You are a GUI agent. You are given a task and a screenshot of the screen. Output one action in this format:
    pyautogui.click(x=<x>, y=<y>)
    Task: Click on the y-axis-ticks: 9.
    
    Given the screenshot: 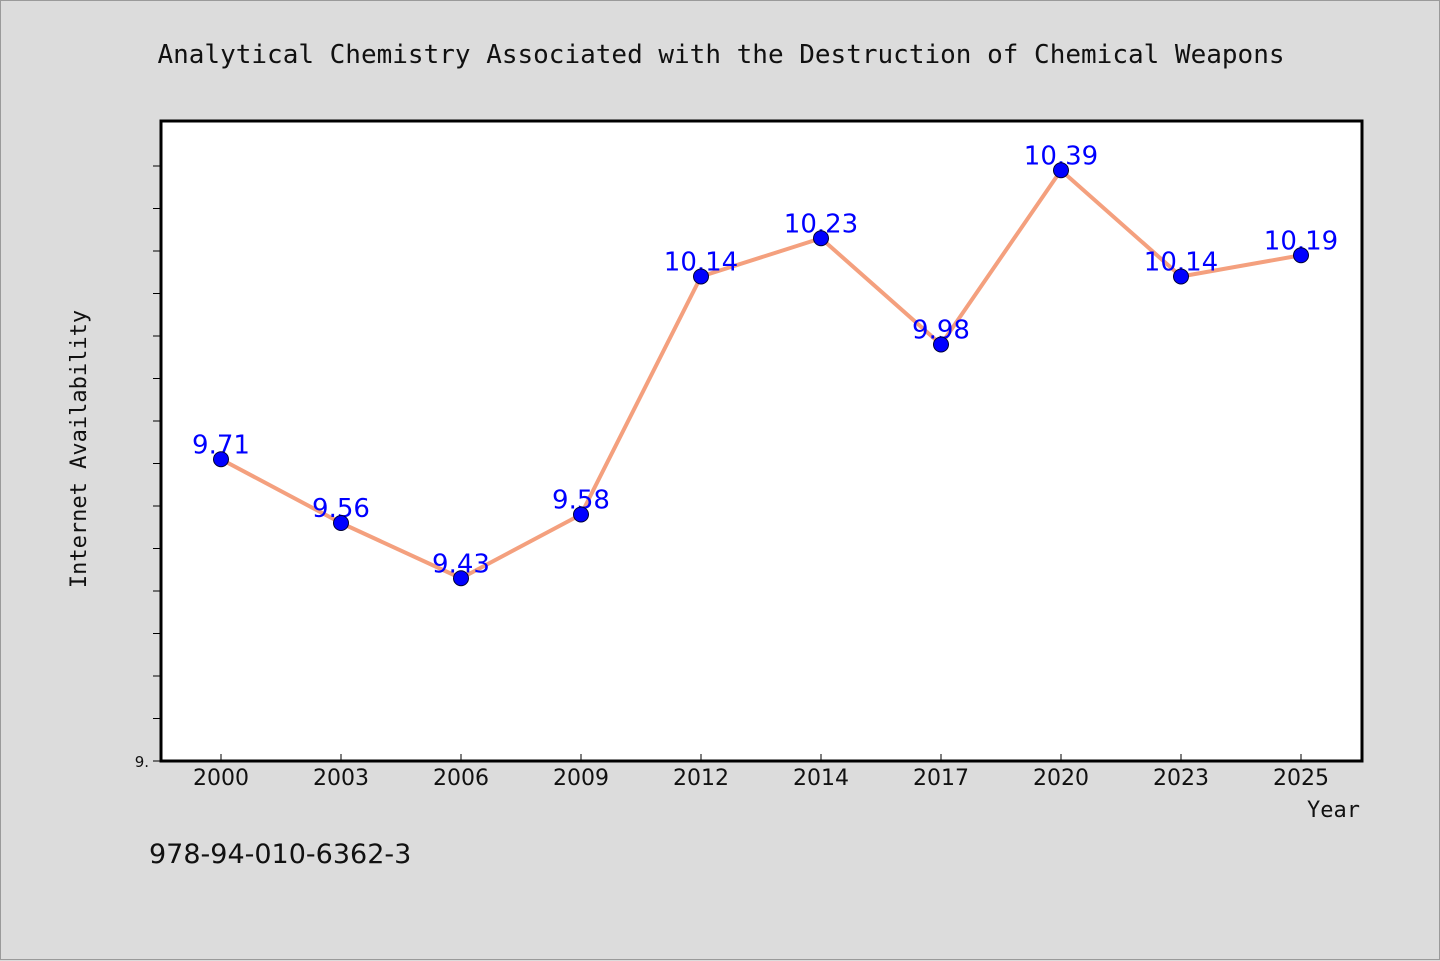 What is the action you would take?
    pyautogui.click(x=148, y=468)
    